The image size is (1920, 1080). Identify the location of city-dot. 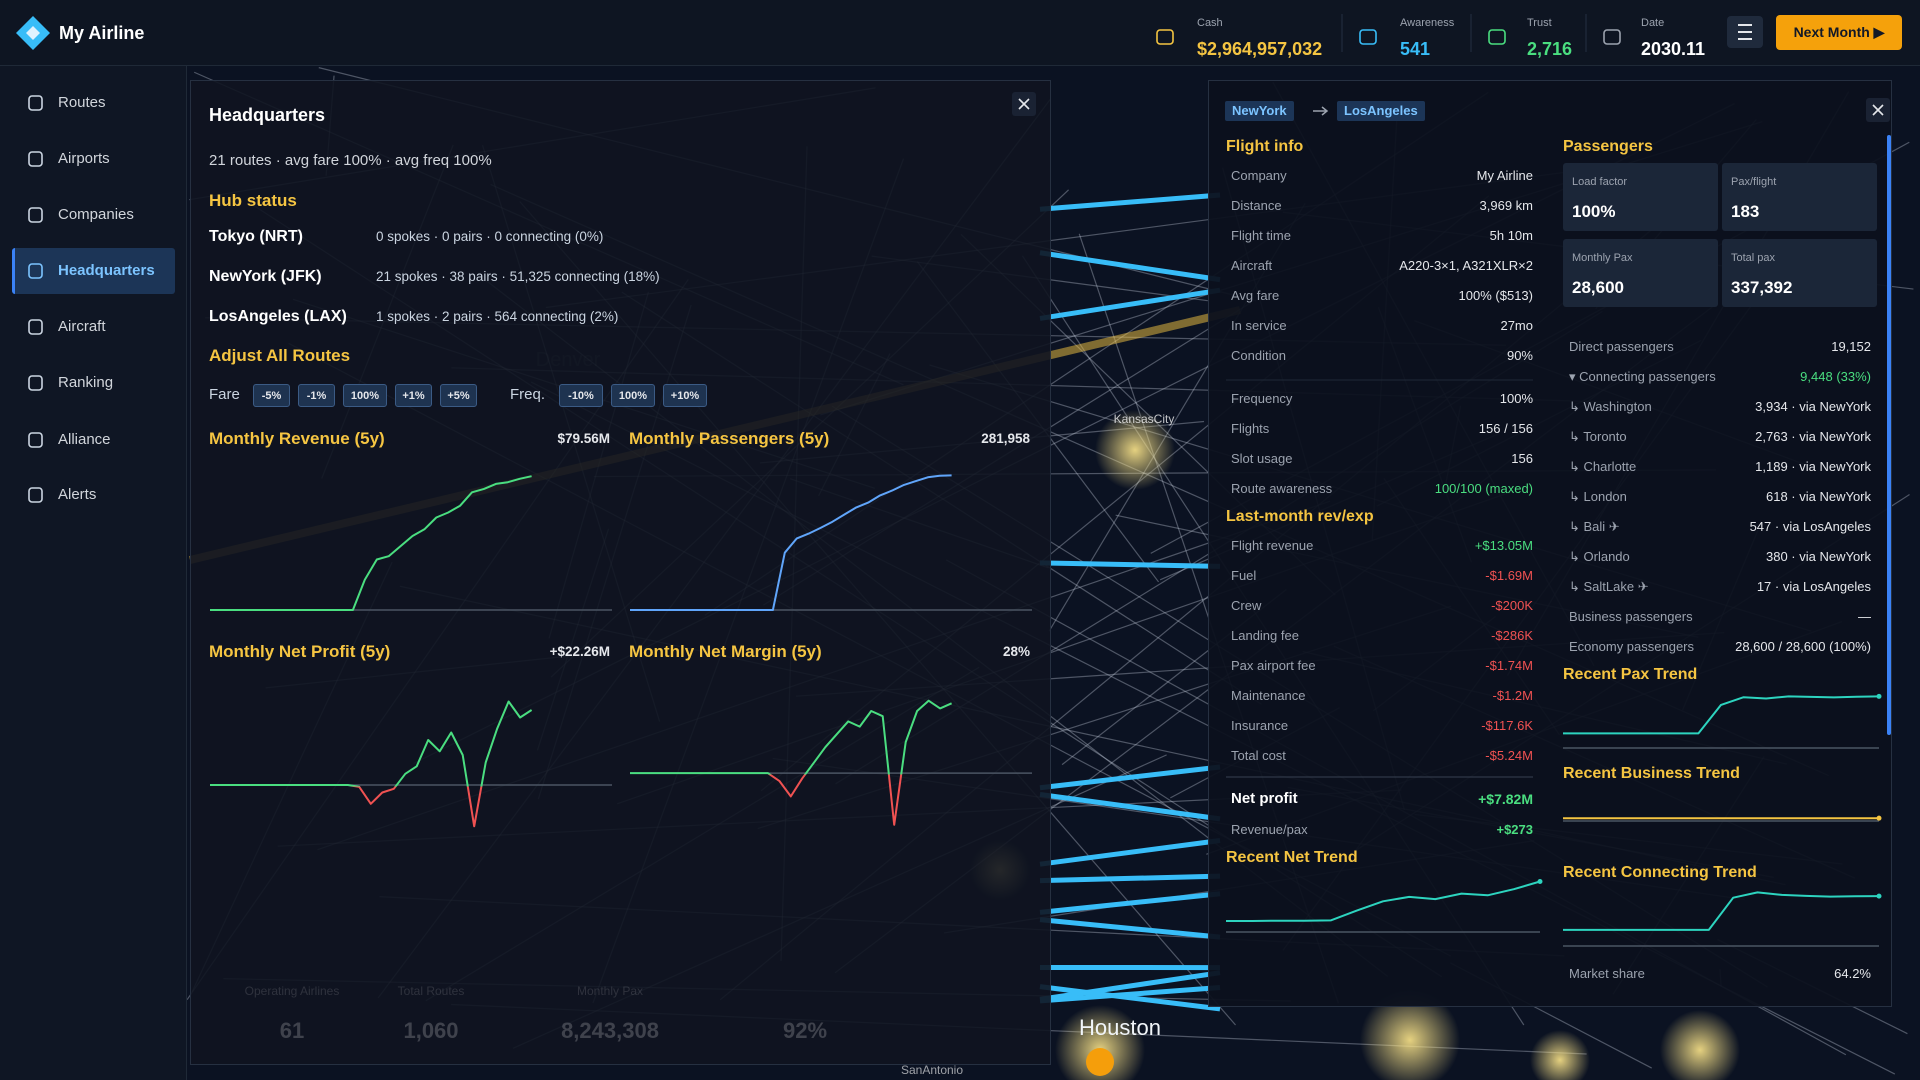
(1100, 1062).